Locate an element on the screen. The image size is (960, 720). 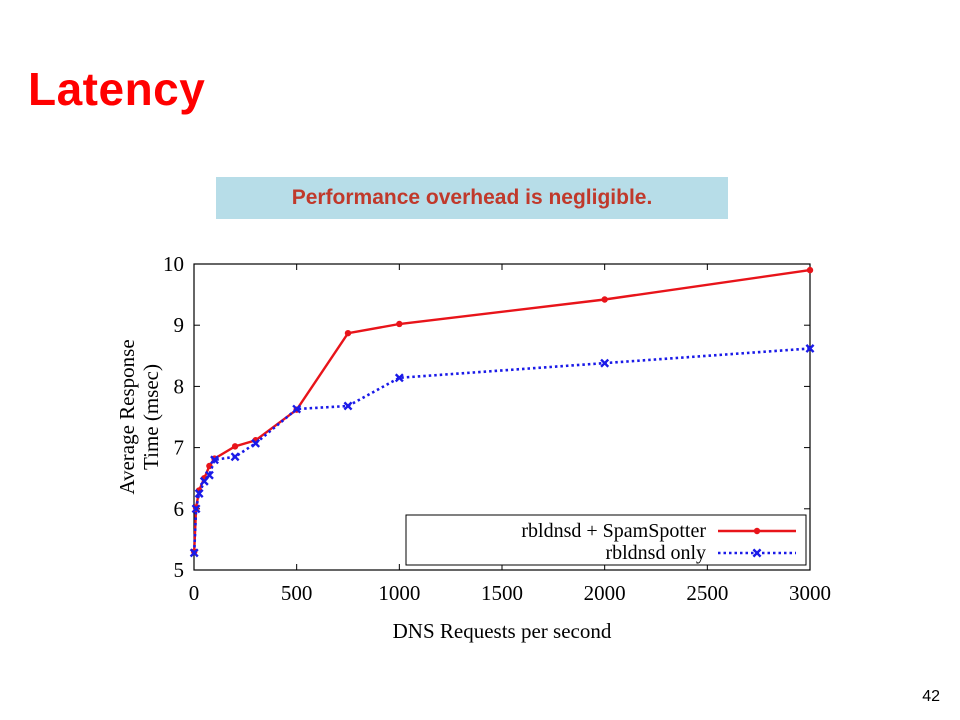
x-tick-label: 2500 is located at coordinates (707, 593).